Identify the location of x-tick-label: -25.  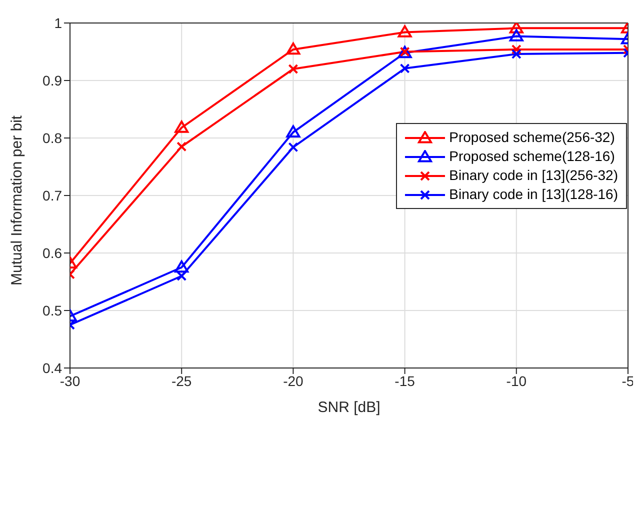
(181, 380).